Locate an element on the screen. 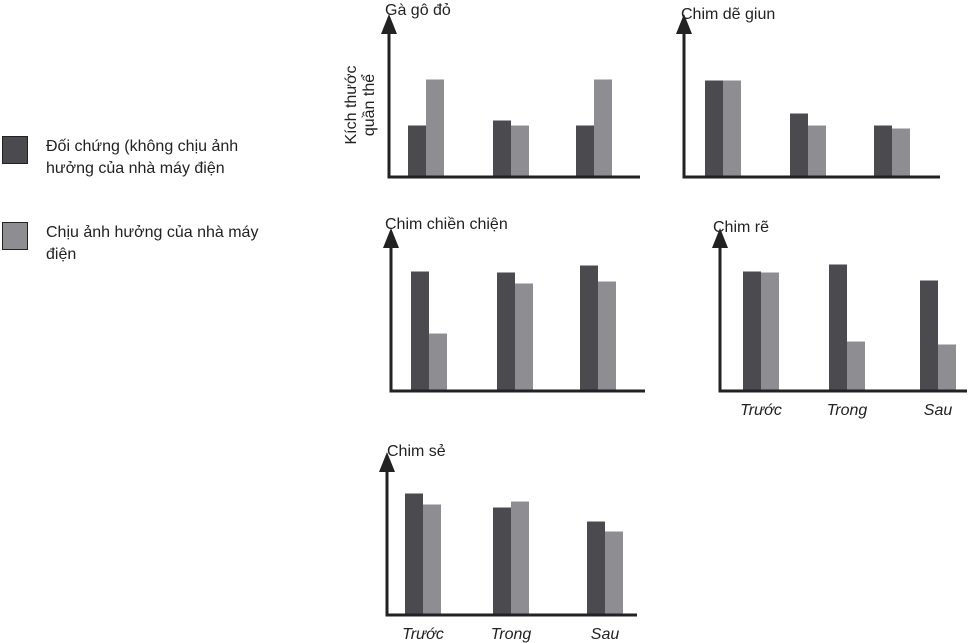  y-axis-label-line-0: Kích thước is located at coordinates (351, 104).